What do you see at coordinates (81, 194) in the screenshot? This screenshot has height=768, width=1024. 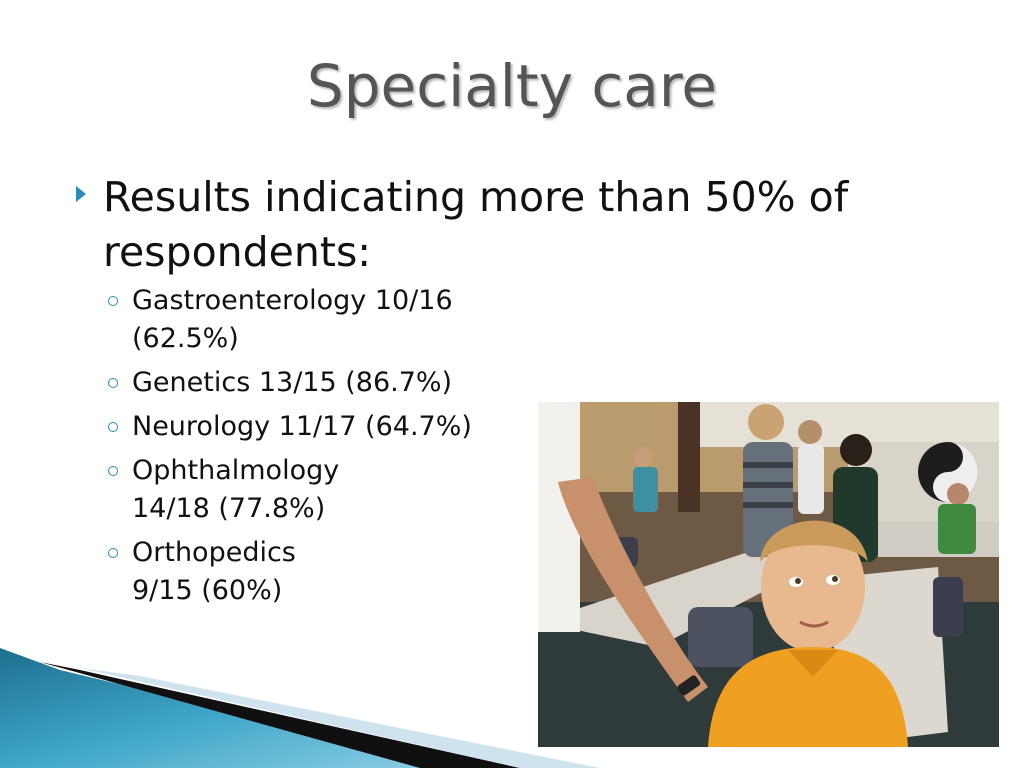 I see `triangle-arrow-icon` at bounding box center [81, 194].